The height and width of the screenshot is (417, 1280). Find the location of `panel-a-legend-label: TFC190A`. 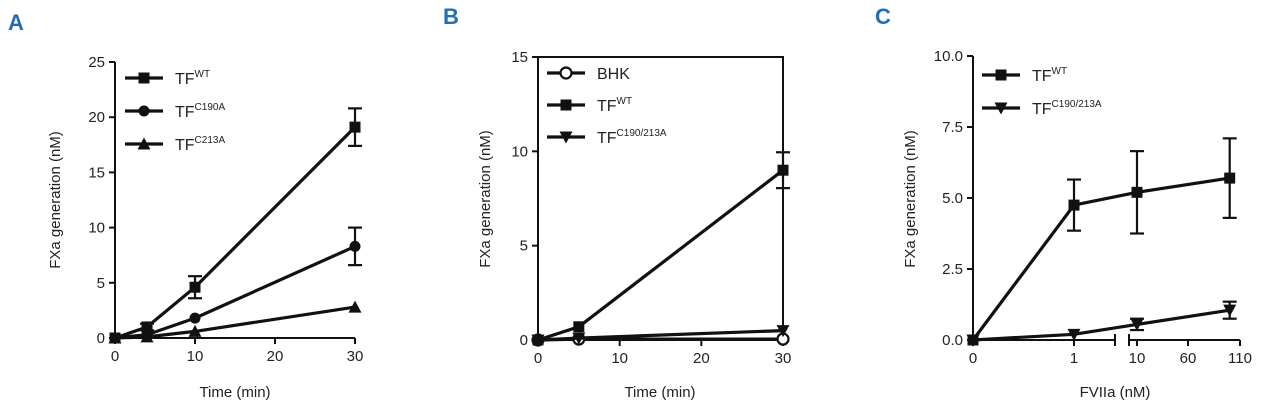

panel-a-legend-label: TFC190A is located at coordinates (200, 111).